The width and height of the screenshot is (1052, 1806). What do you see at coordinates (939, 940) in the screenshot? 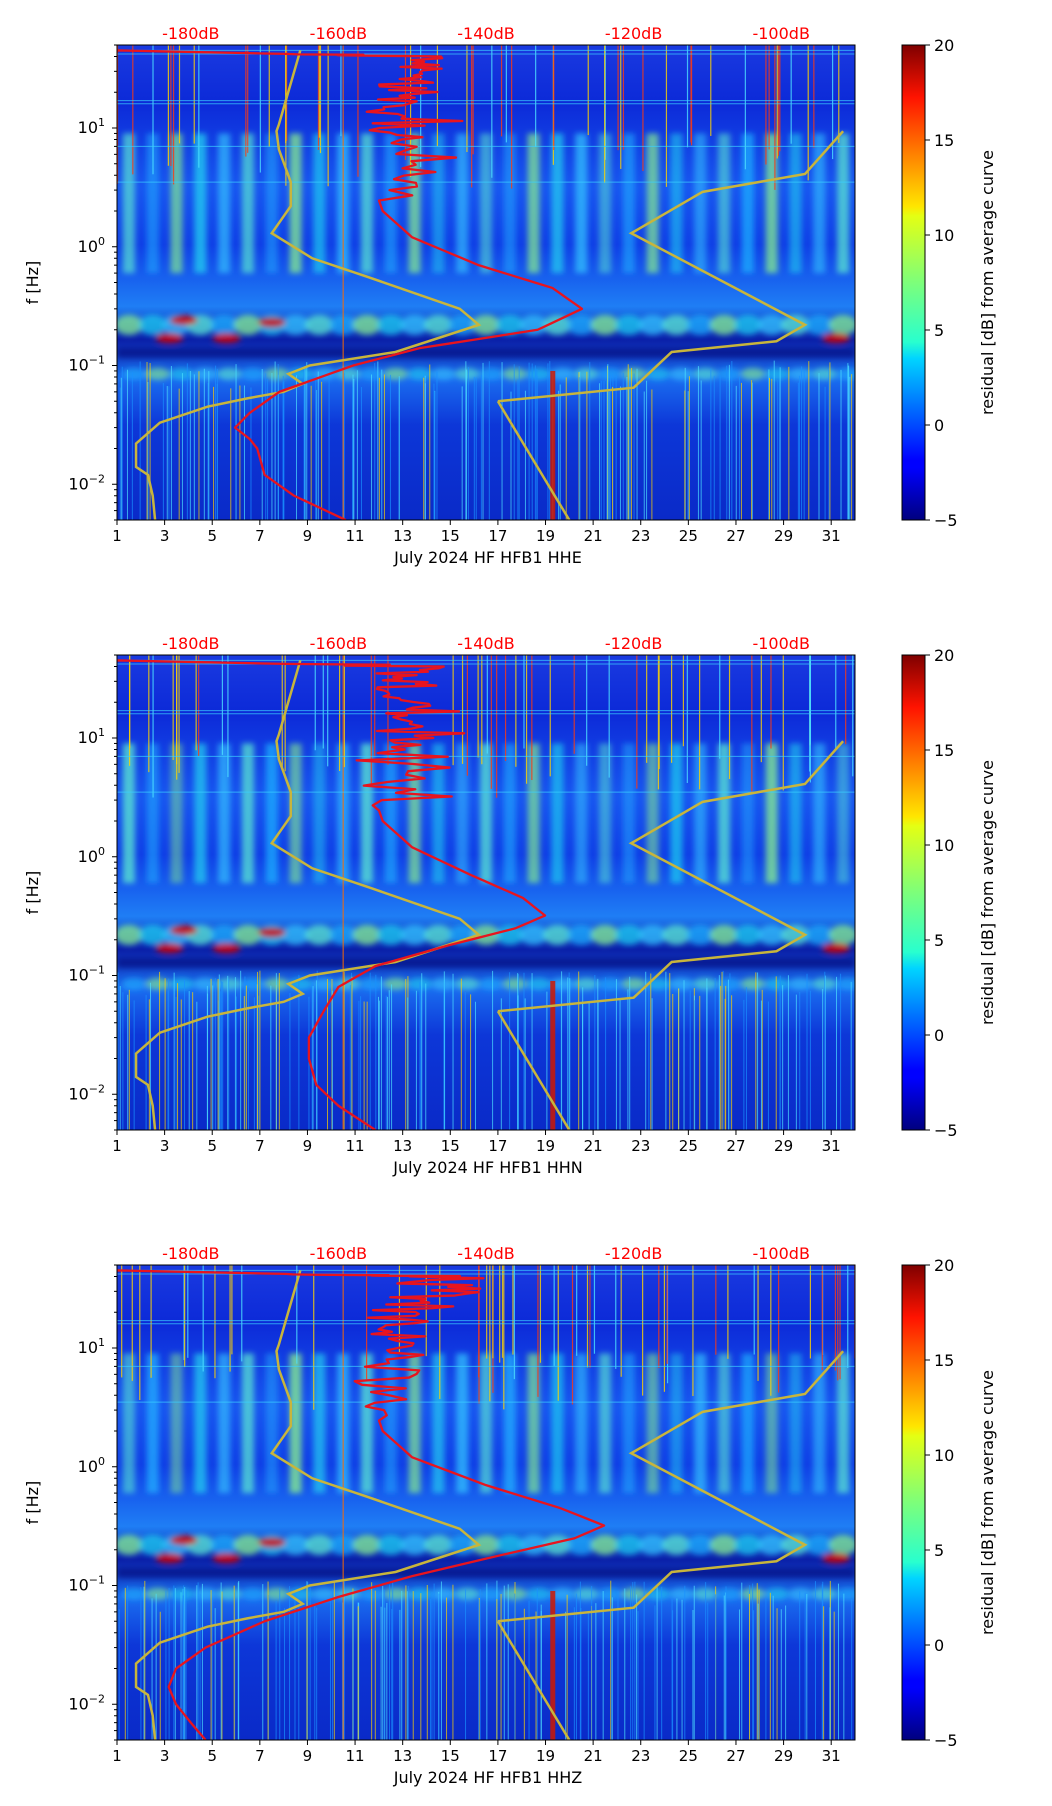
I see `colorbar-tick-label: 5` at bounding box center [939, 940].